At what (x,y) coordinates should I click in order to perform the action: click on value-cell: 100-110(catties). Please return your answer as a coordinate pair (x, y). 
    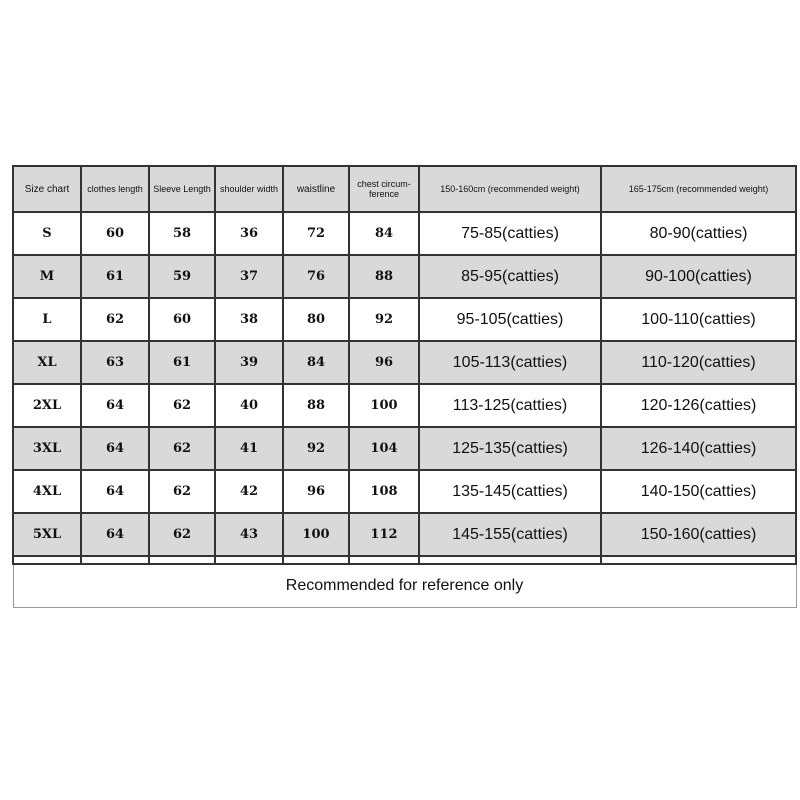
    Looking at the image, I should click on (698, 319).